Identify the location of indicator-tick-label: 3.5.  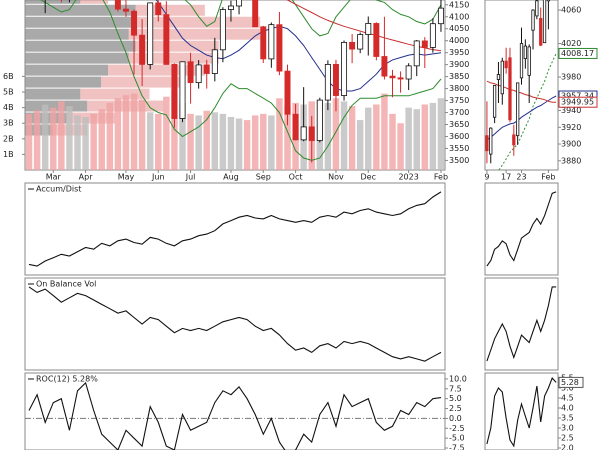
(567, 418).